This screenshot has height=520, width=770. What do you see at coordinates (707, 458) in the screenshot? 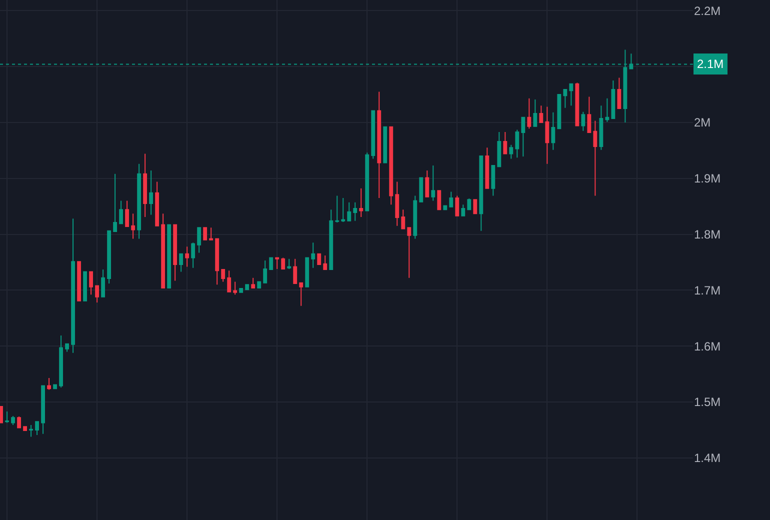
I see `y-tick-label: 1.4M` at bounding box center [707, 458].